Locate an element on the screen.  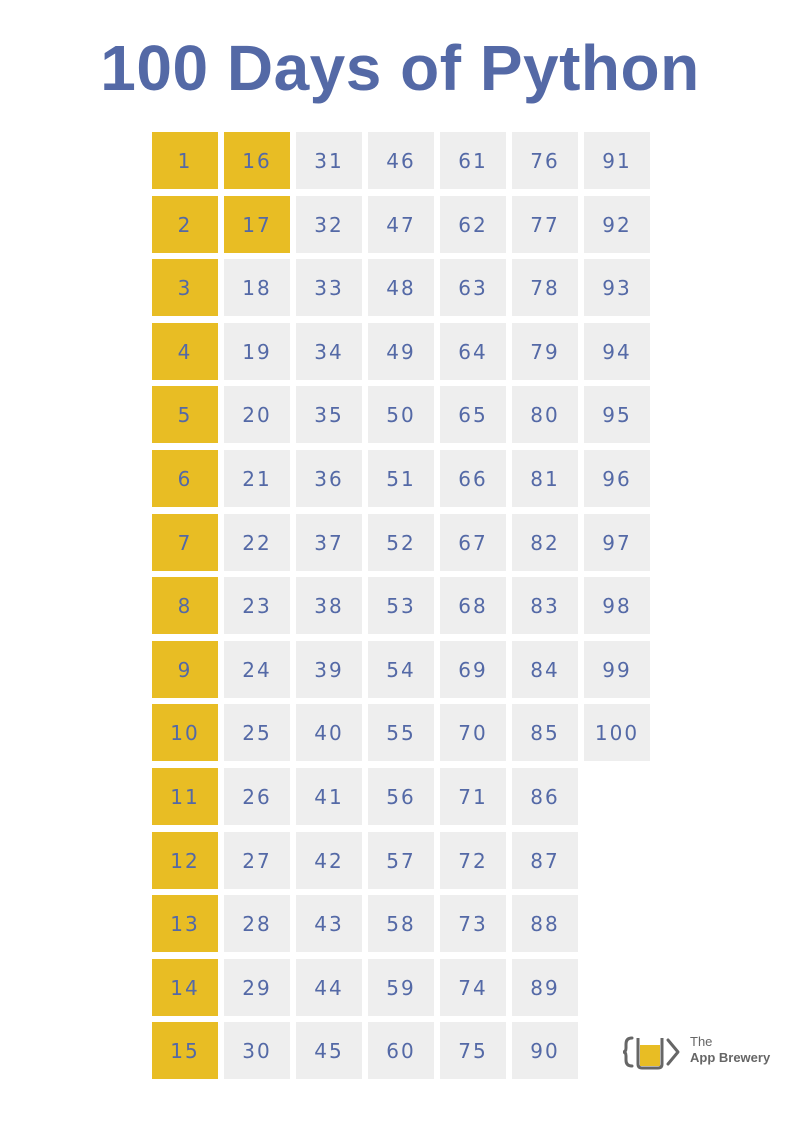
day-cell: 70 is located at coordinates (473, 732).